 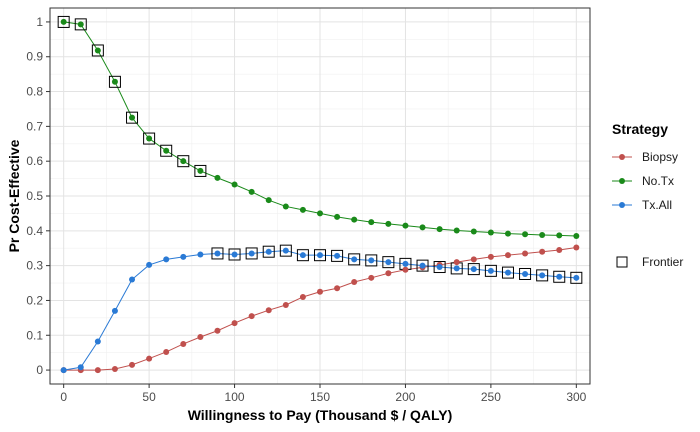 What do you see at coordinates (405, 397) in the screenshot?
I see `x-tick-label: 200` at bounding box center [405, 397].